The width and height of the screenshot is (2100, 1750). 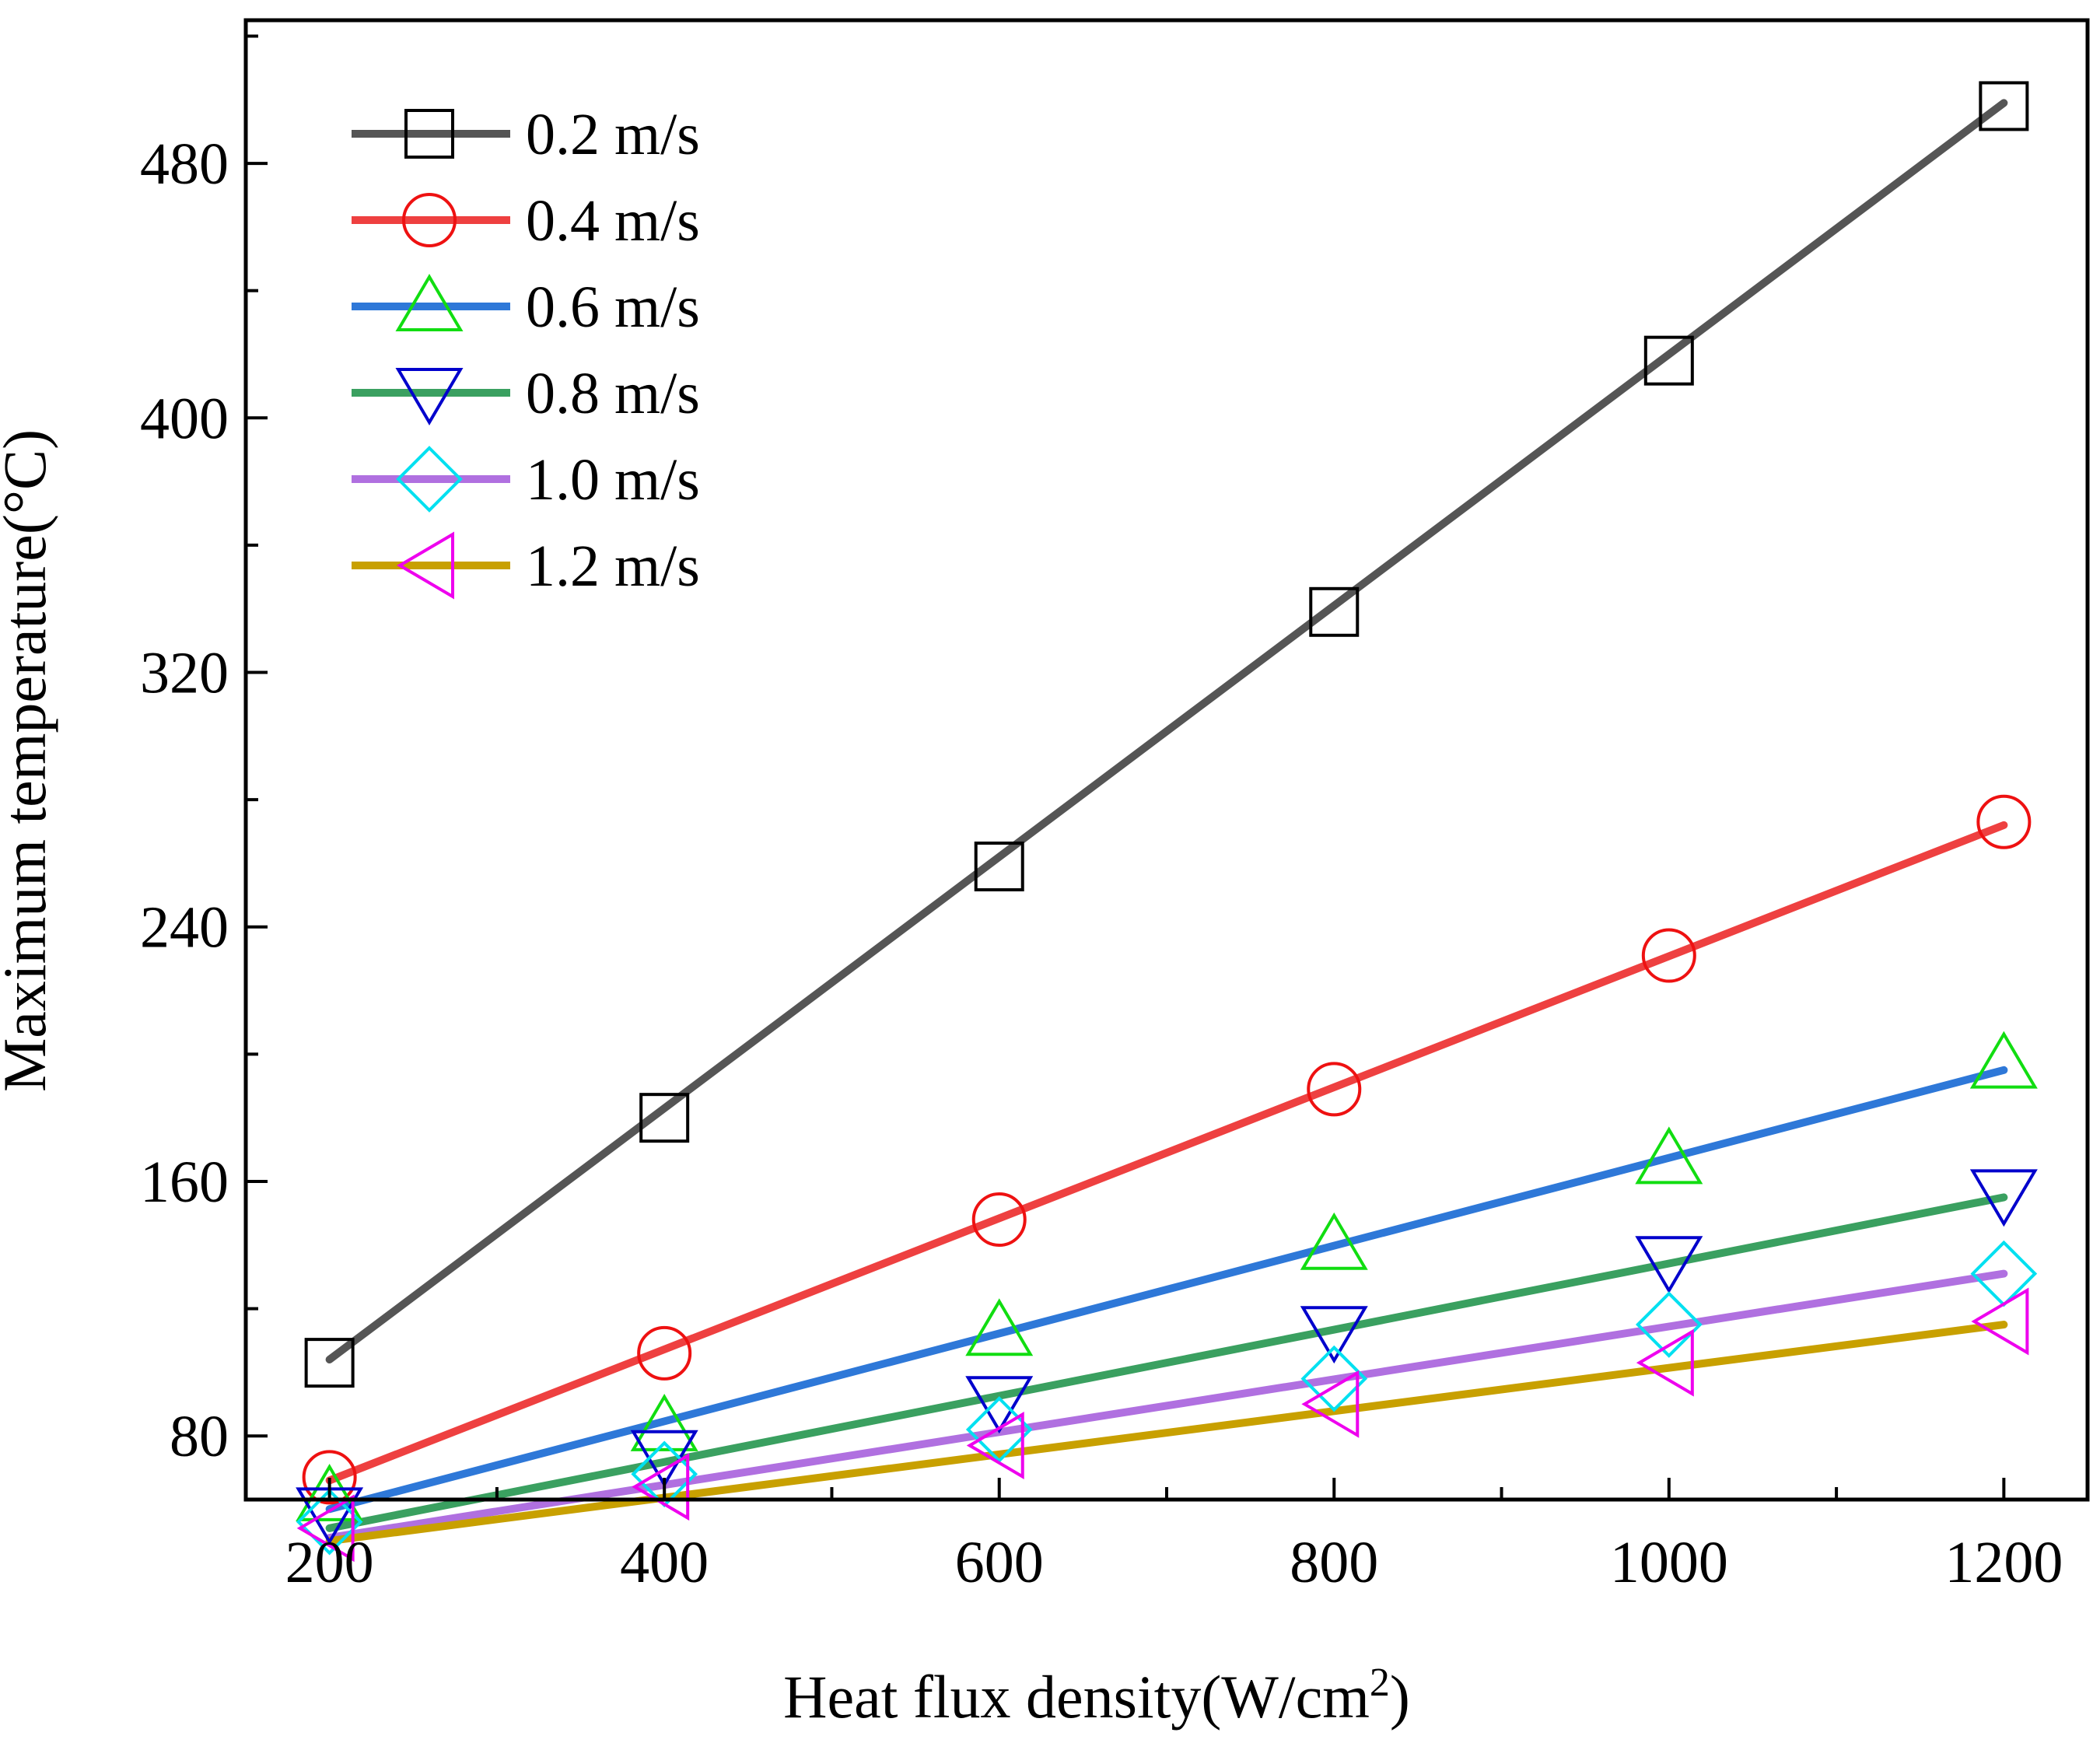 I want to click on x-tick-label: 1200, so click(x=2004, y=1563).